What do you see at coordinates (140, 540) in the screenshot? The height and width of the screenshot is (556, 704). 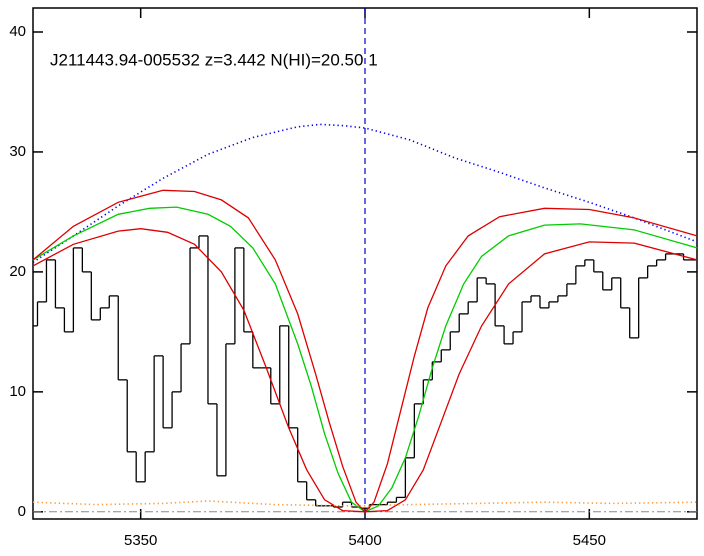 I see `x-tick-label: 5350` at bounding box center [140, 540].